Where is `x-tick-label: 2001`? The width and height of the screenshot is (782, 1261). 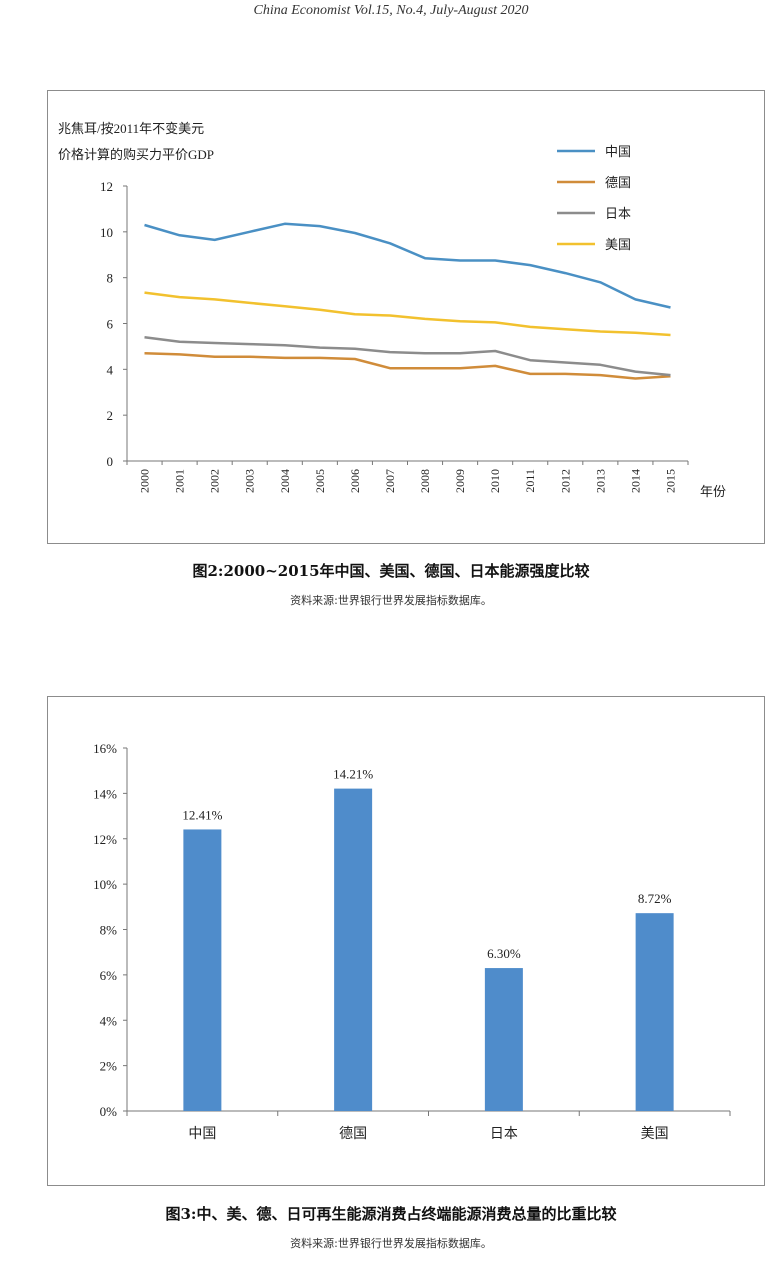 x-tick-label: 2001 is located at coordinates (180, 481).